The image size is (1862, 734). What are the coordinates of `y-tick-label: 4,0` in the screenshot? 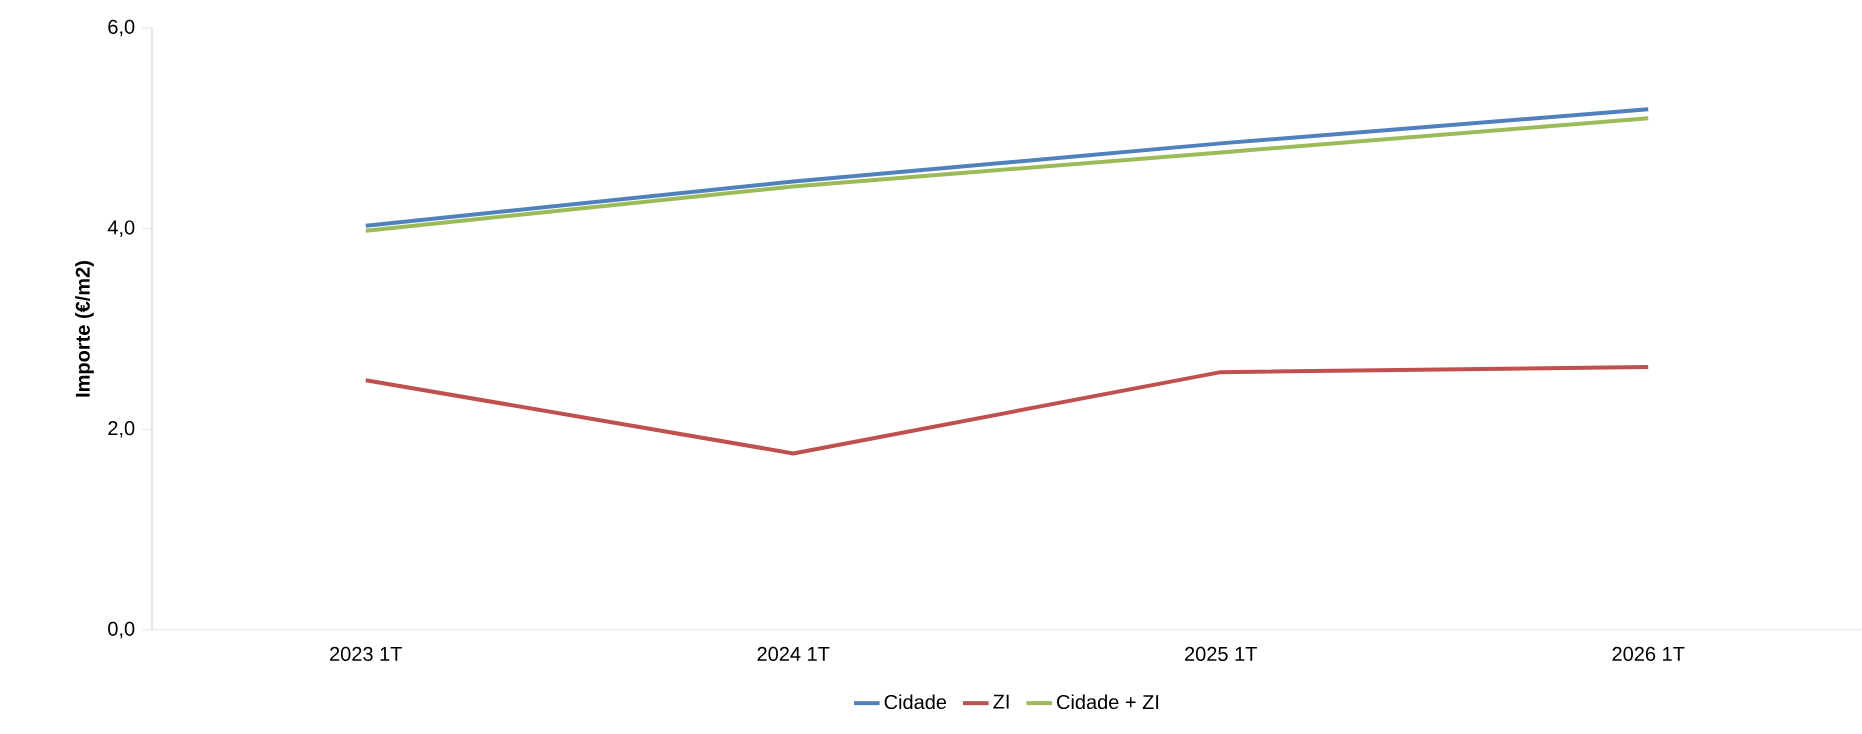 It's located at (121, 228).